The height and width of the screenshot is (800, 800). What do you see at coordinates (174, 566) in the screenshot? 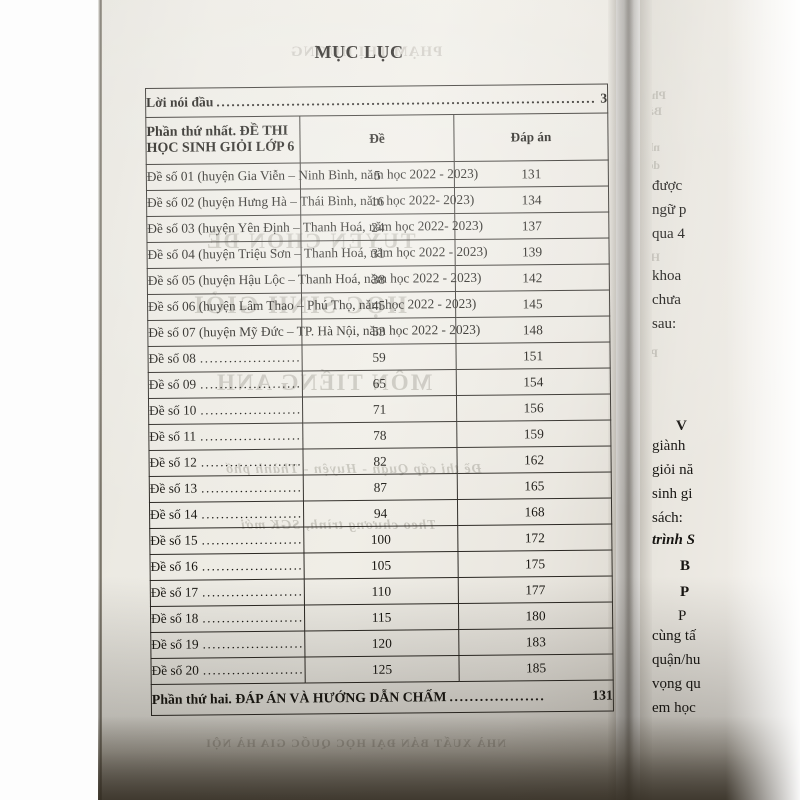
I see `row-label: Đề số 16` at bounding box center [174, 566].